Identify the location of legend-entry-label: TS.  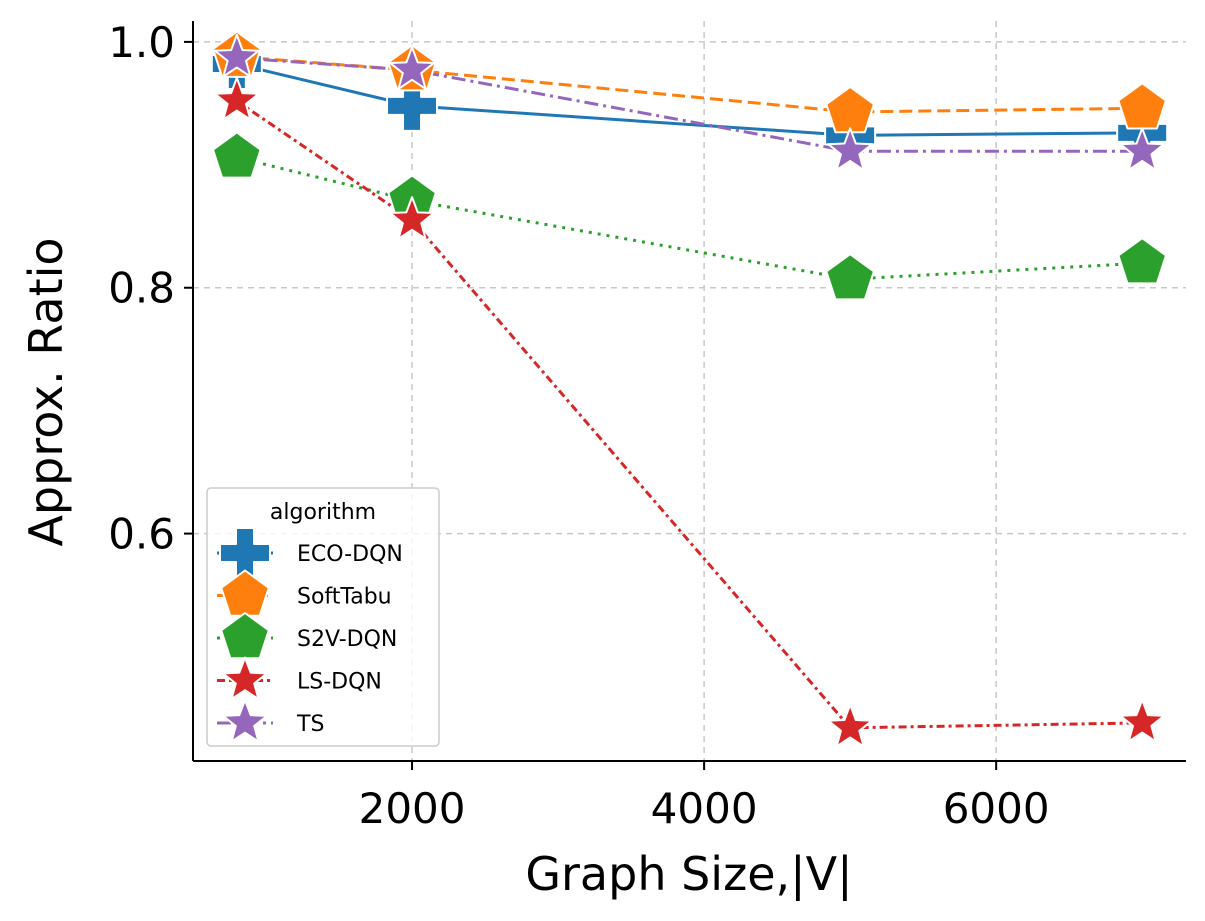
(310, 724).